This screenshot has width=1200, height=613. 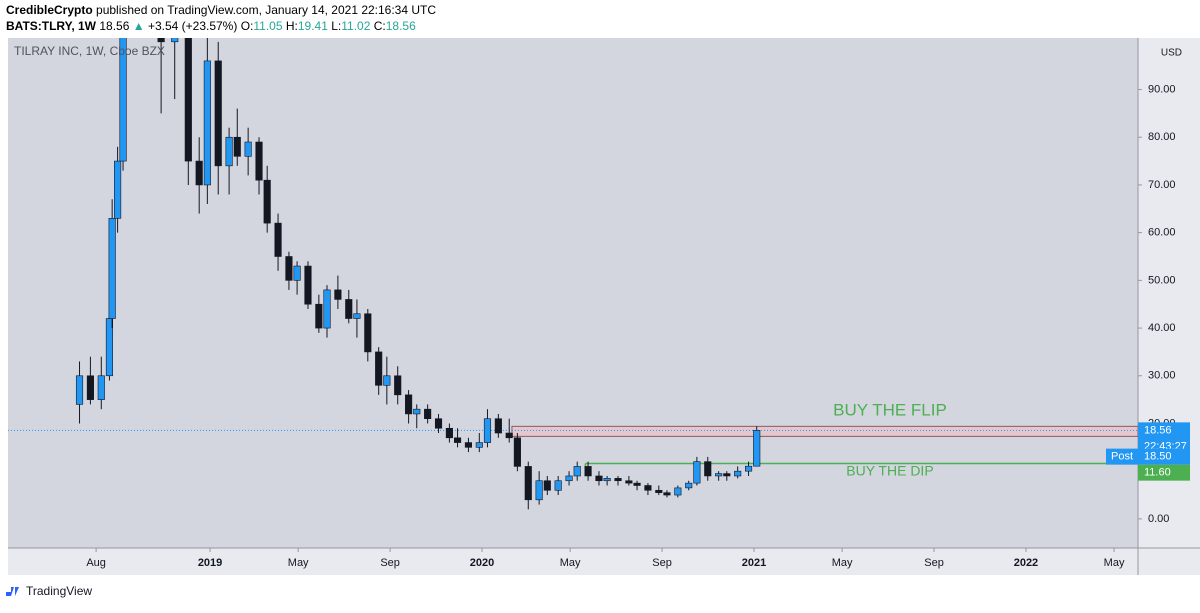 What do you see at coordinates (139, 26) in the screenshot?
I see `arrow: ▲` at bounding box center [139, 26].